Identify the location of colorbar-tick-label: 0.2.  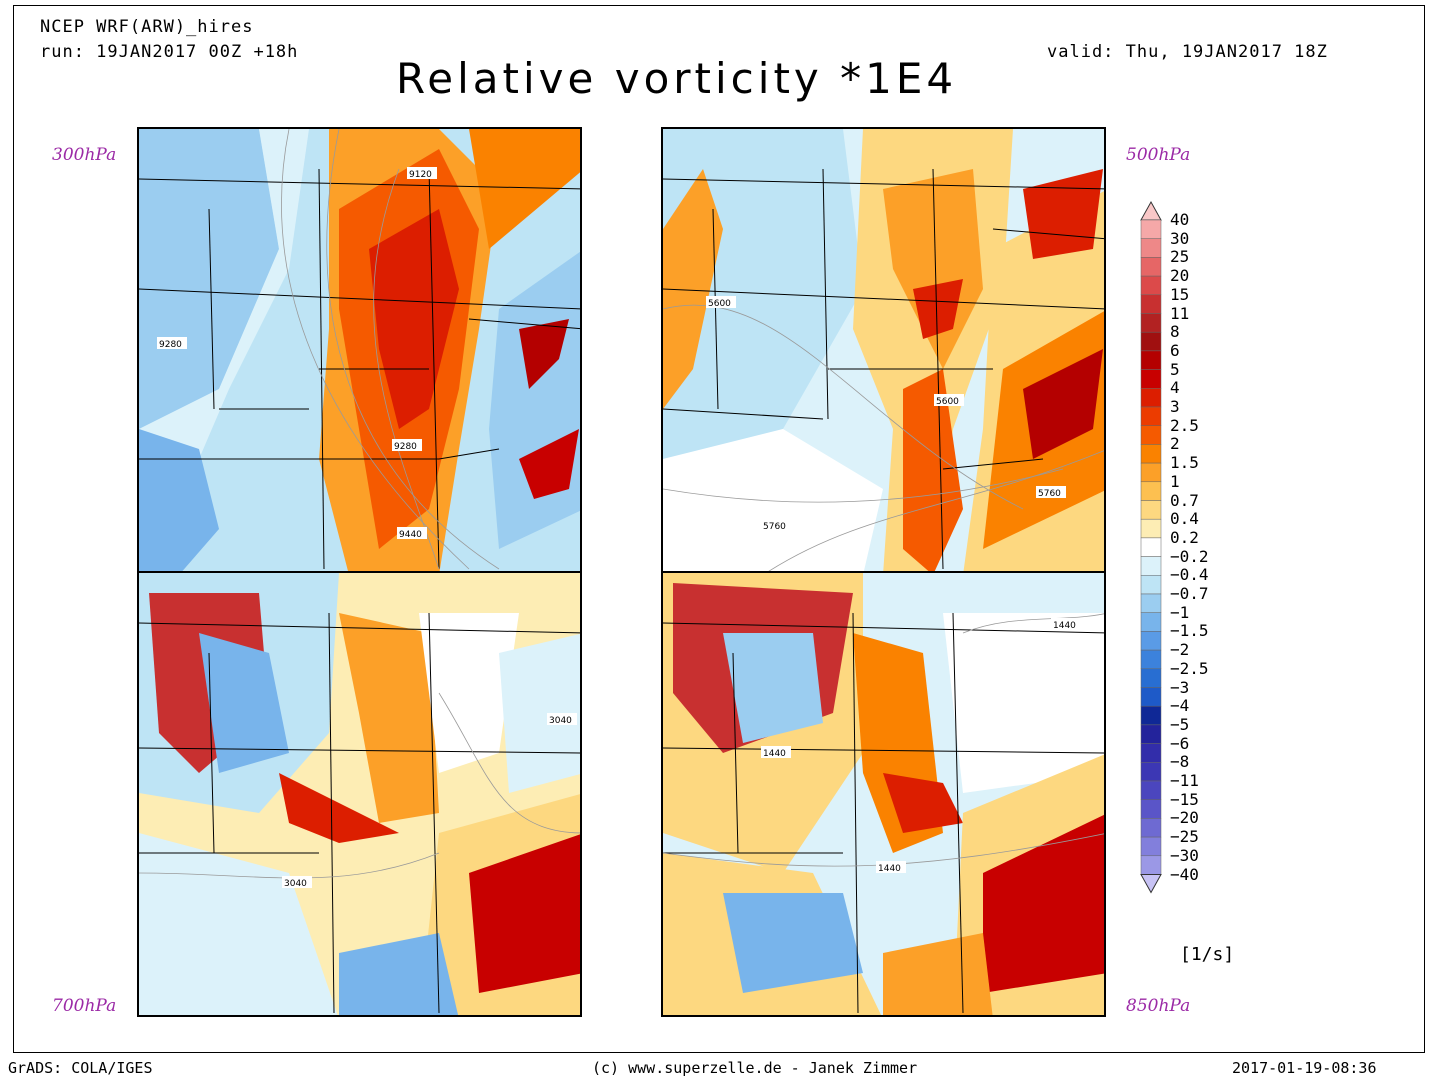
(1184, 537).